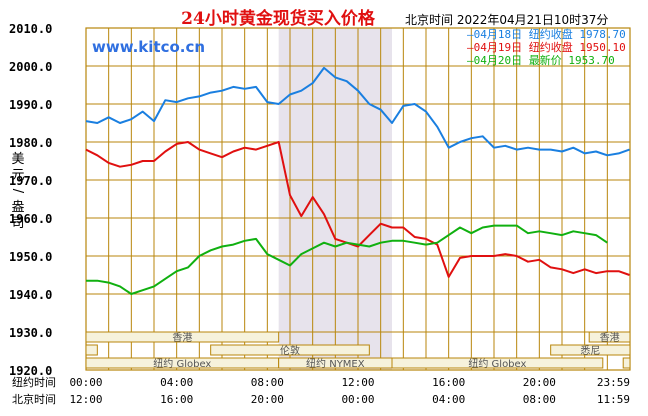  I want to click on y-axis-label-char: 美, so click(17, 159).